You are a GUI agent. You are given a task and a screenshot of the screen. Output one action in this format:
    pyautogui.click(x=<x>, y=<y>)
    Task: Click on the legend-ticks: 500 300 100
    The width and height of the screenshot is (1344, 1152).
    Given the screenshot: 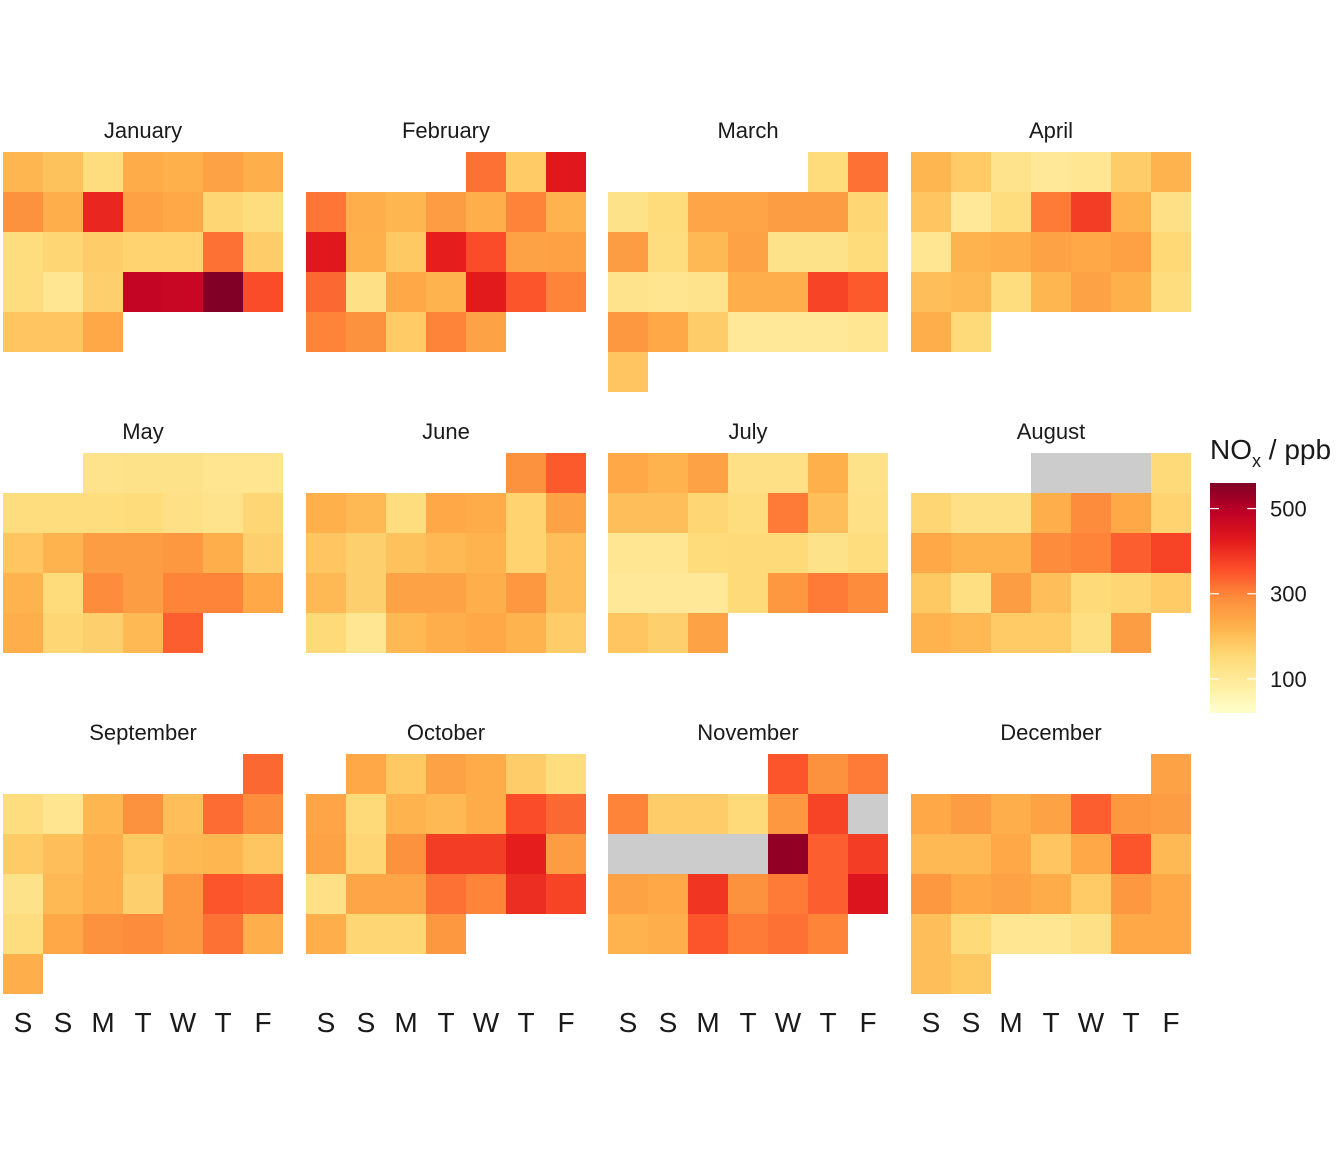 What is the action you would take?
    pyautogui.click(x=1258, y=594)
    